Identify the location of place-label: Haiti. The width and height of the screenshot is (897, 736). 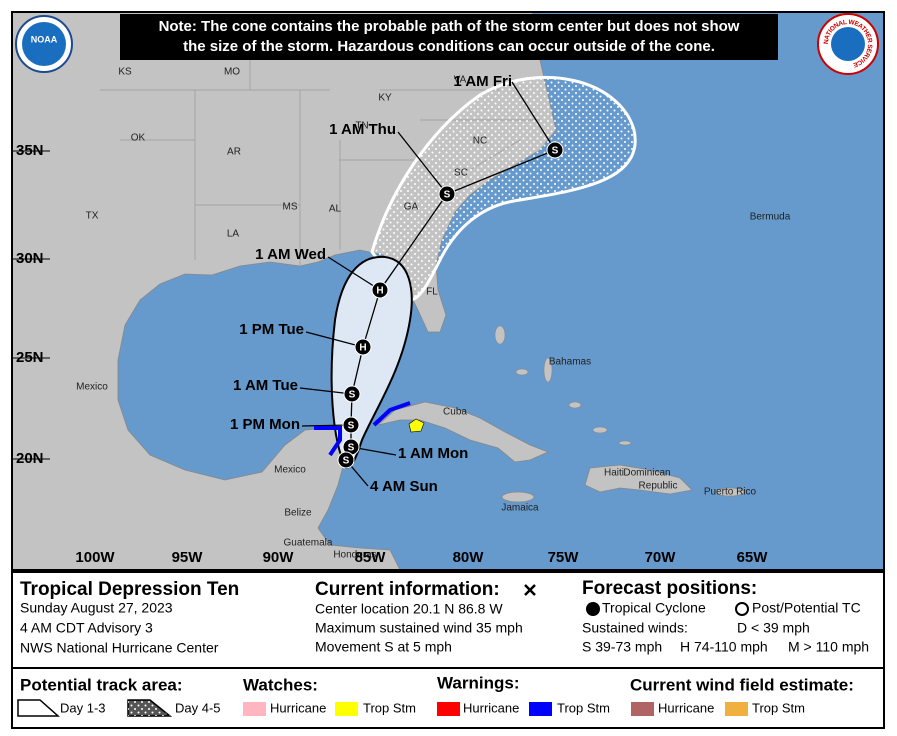
(614, 473).